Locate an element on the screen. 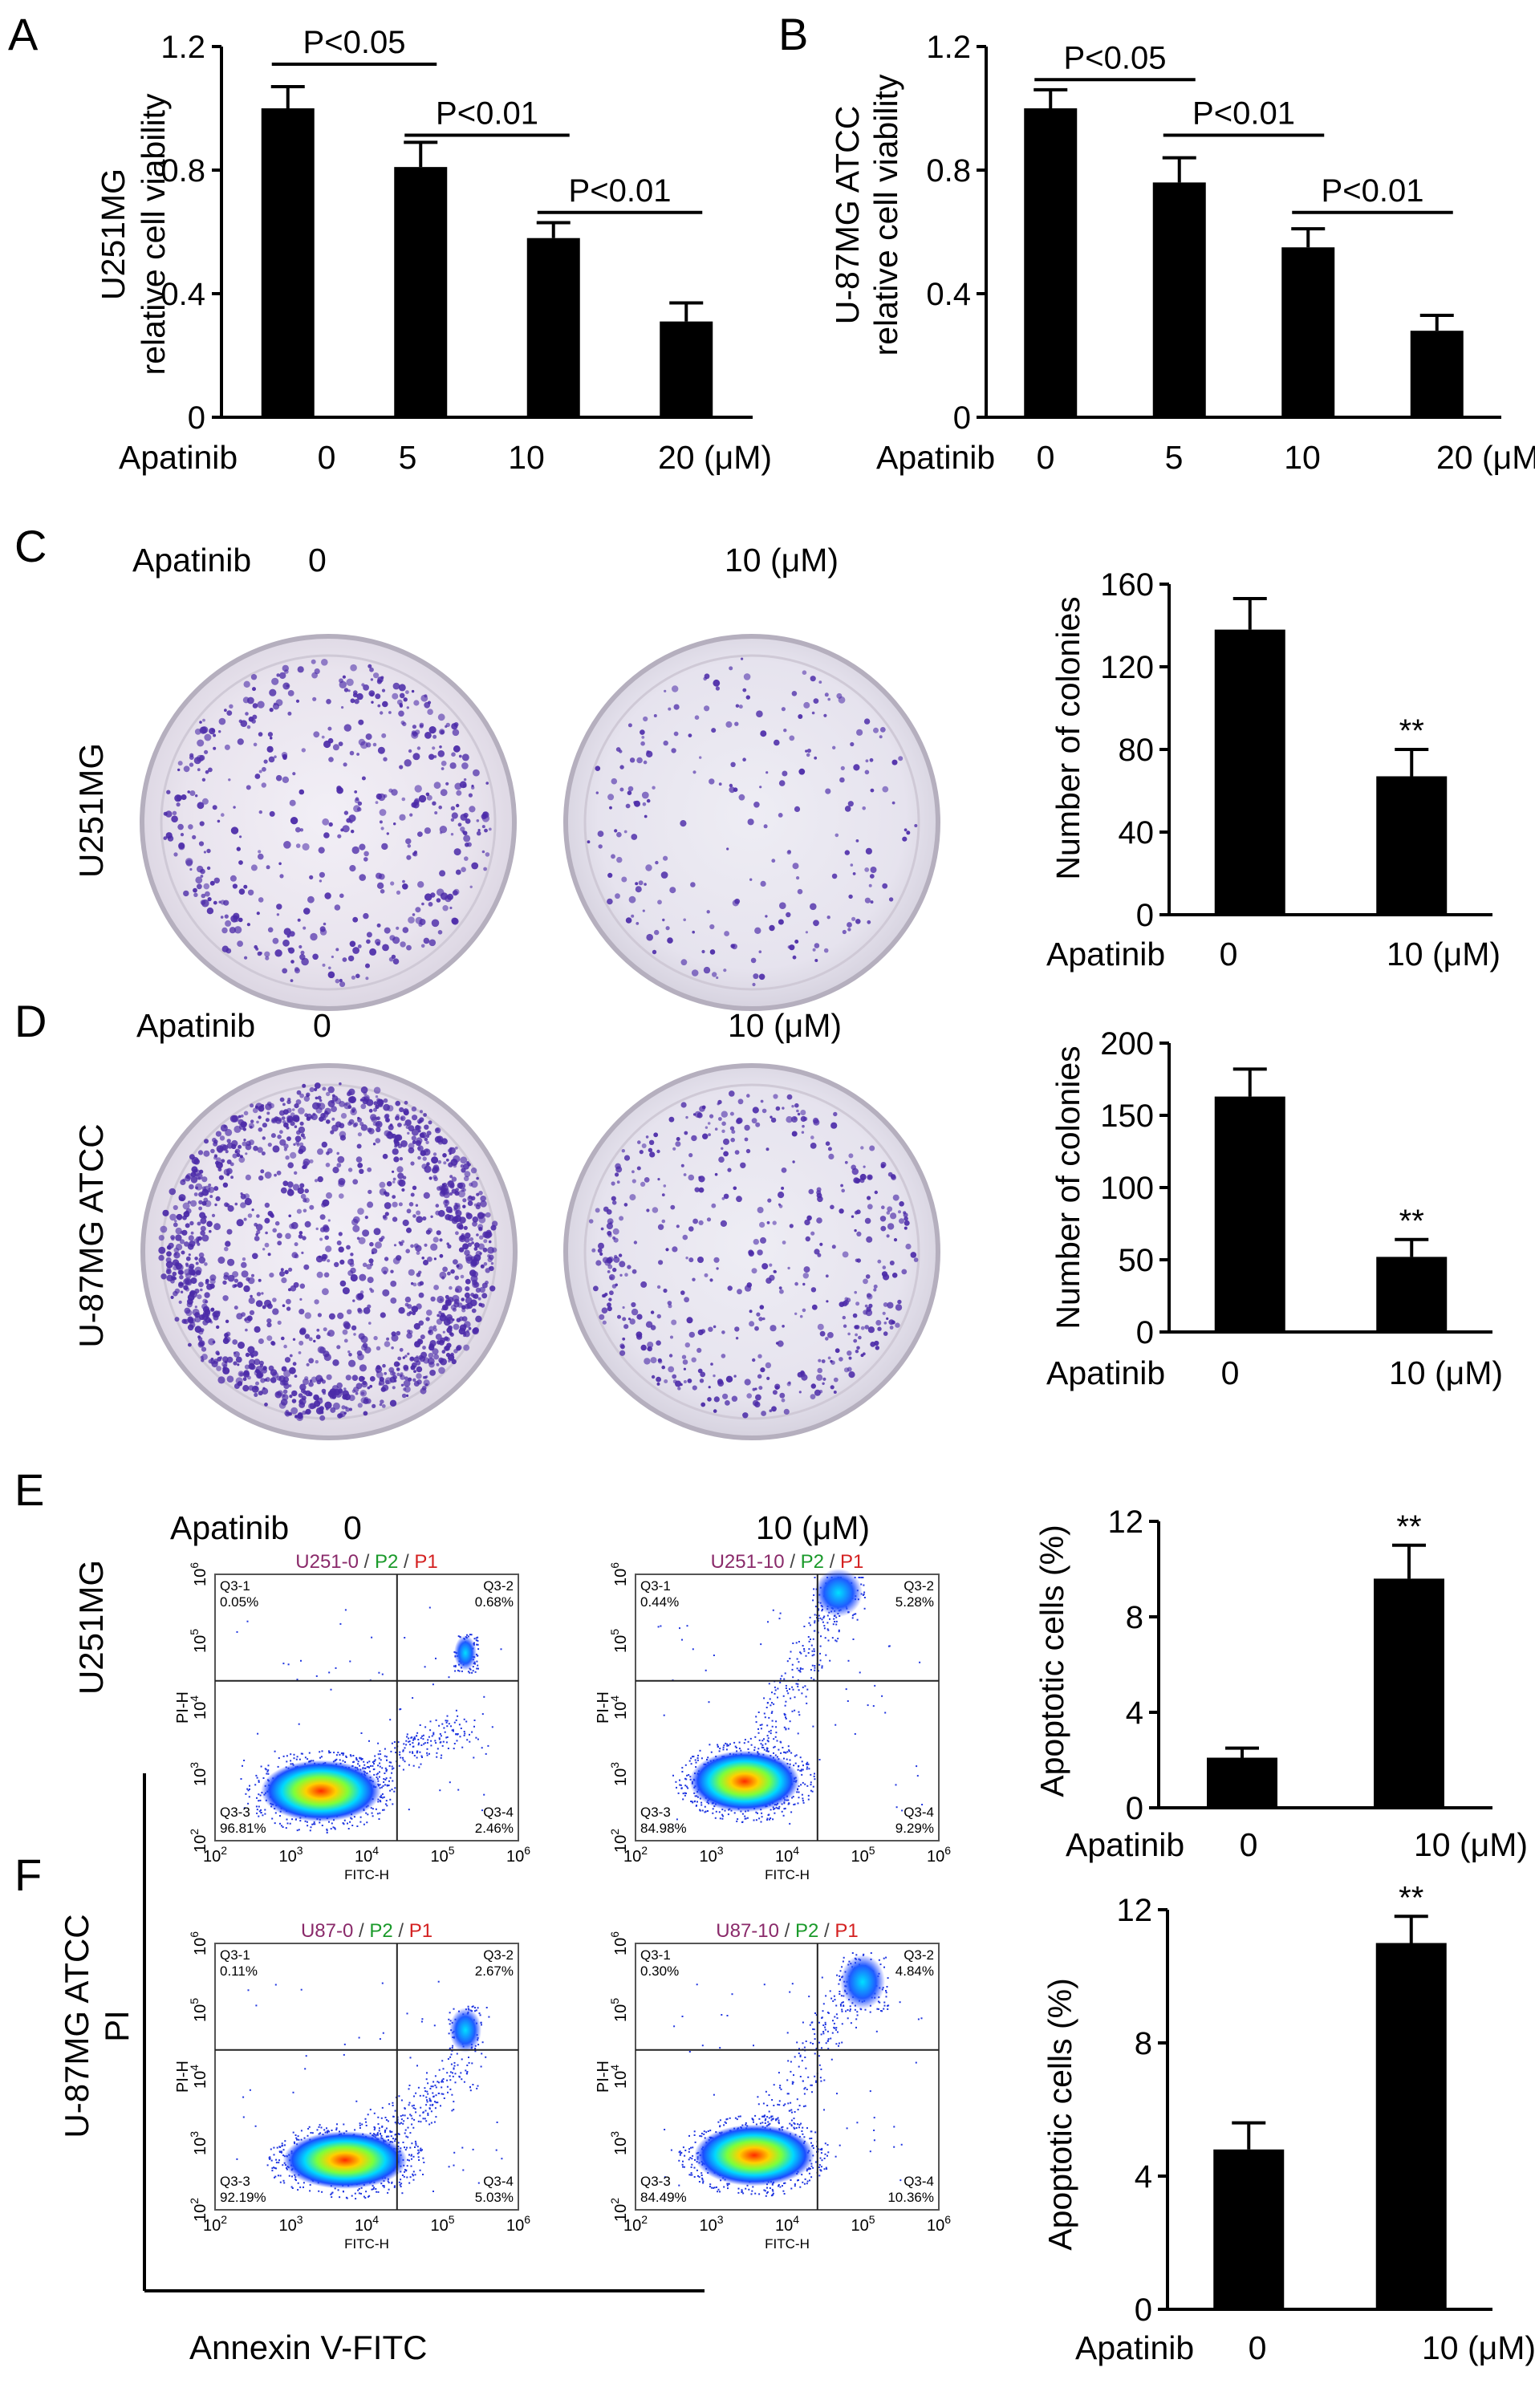  y-tick-label: 40 is located at coordinates (1137, 833).